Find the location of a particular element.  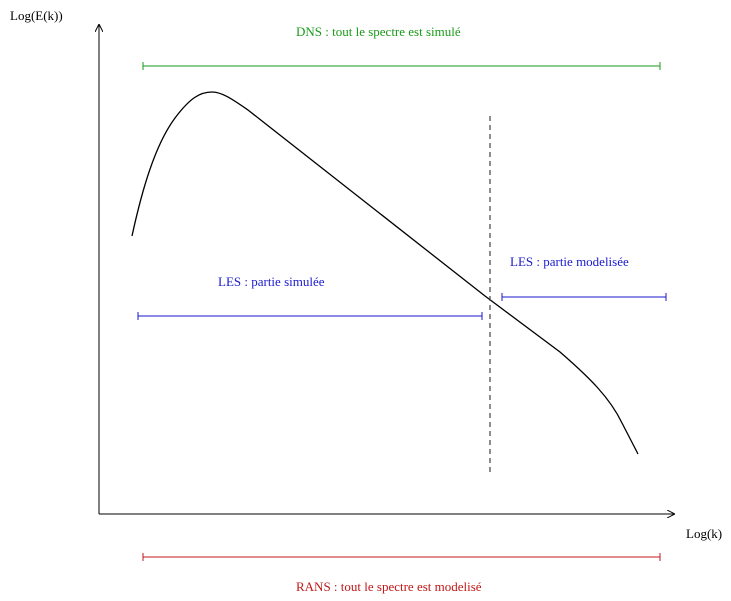

rans-label: RANS : tout le spectre est modelisé is located at coordinates (389, 586).